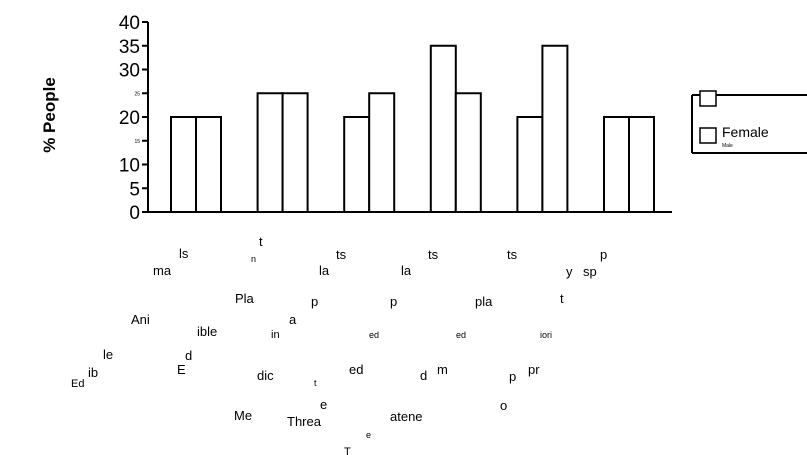 The image size is (807, 455). Describe the element at coordinates (590, 271) in the screenshot. I see `category-label-fragment: sp` at that location.